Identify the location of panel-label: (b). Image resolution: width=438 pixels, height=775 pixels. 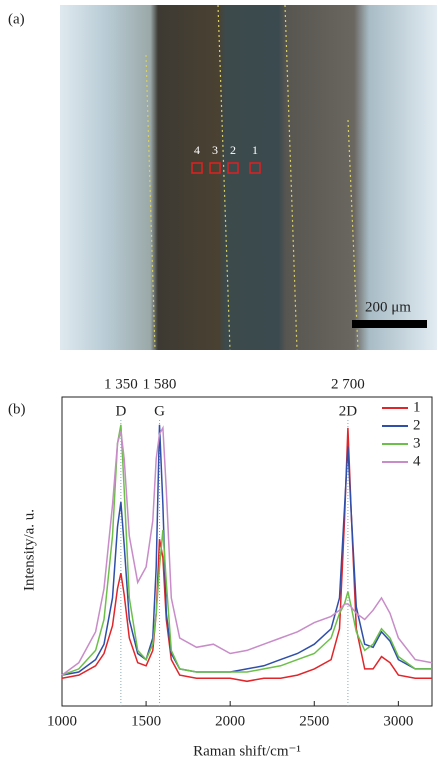
(17, 409).